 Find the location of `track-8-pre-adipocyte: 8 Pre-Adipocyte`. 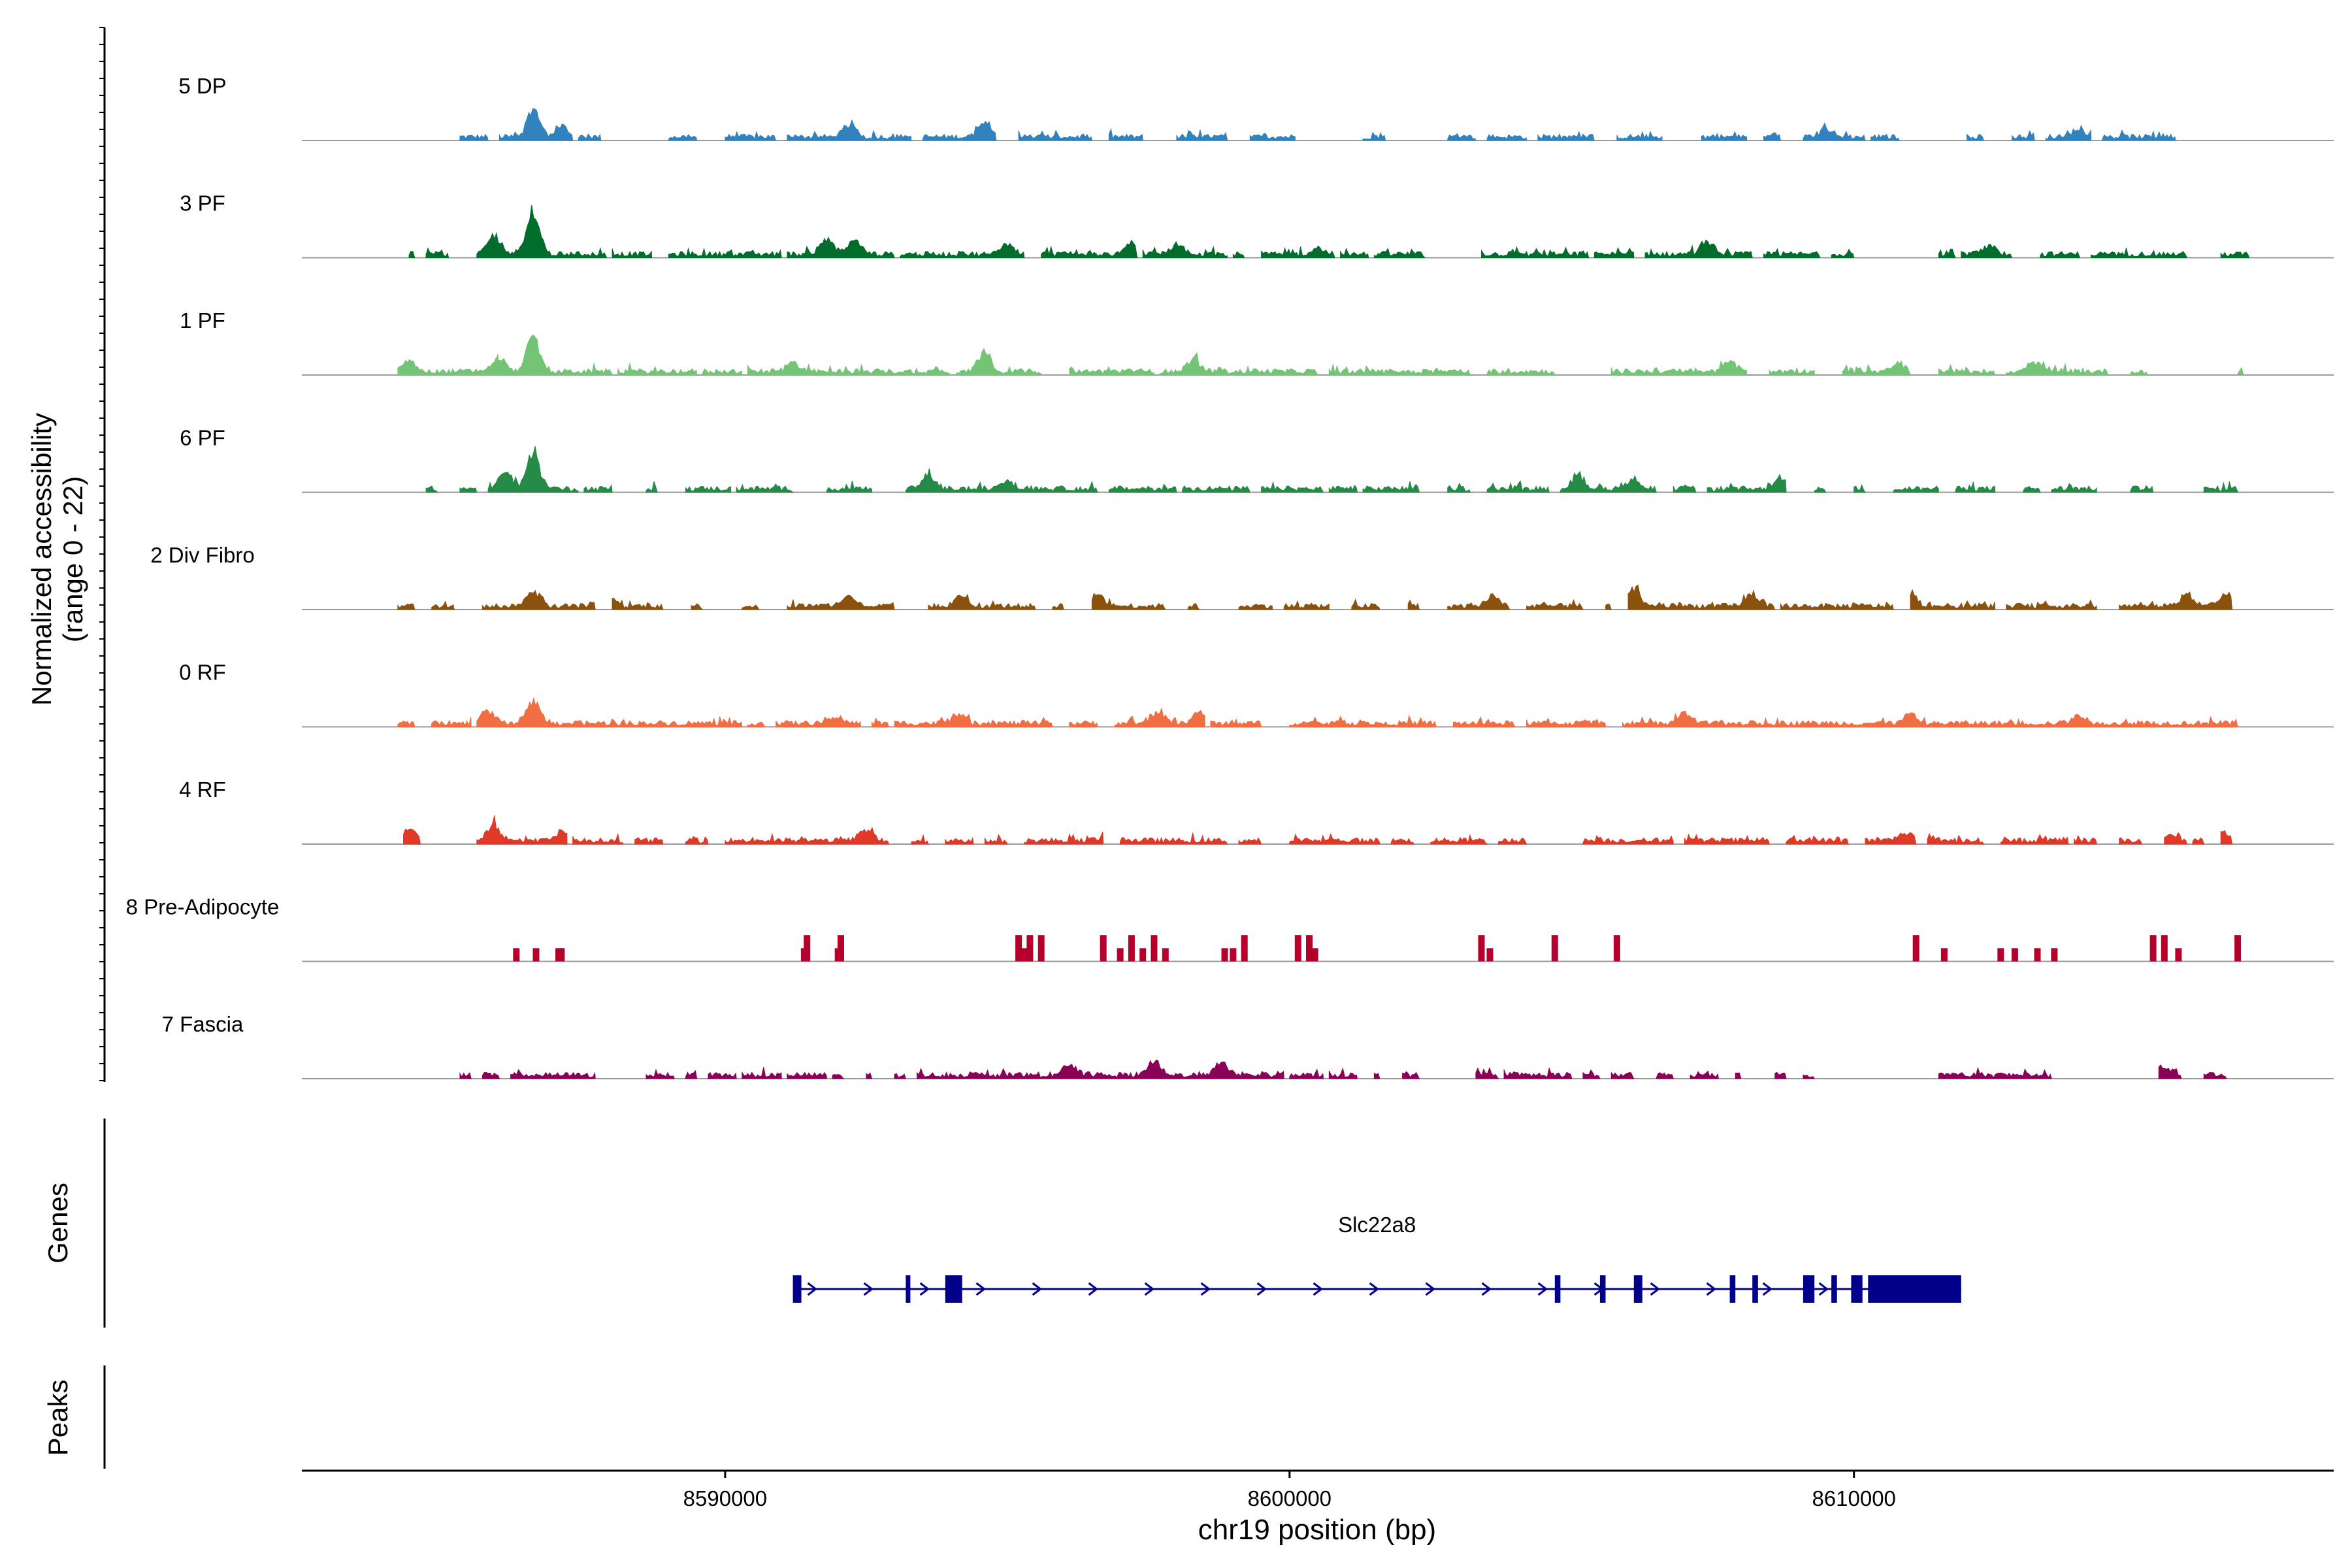

track-8-pre-adipocyte: 8 Pre-Adipocyte is located at coordinates (1230, 928).